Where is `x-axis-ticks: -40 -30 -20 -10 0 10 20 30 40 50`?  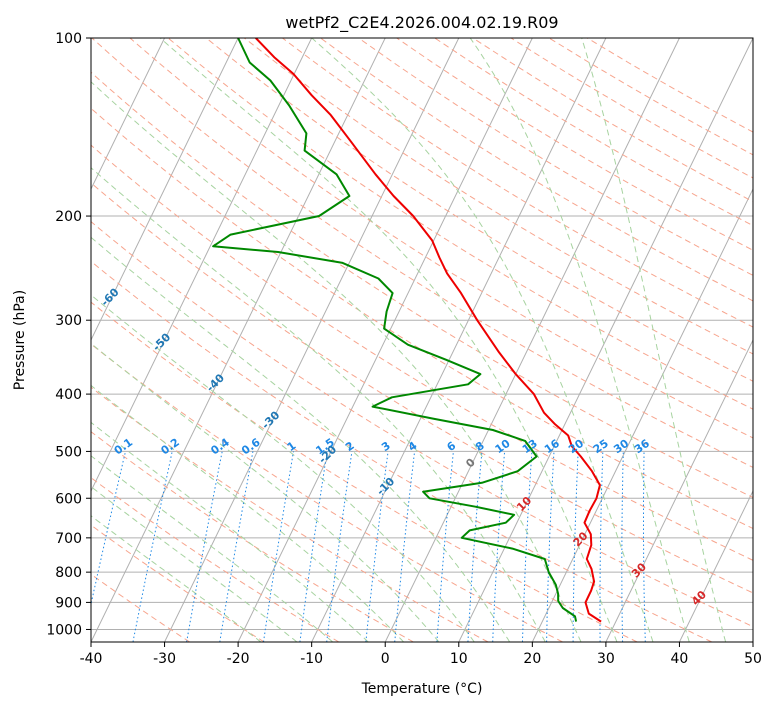 x-axis-ticks: -40 -30 -20 -10 0 10 20 30 40 50 is located at coordinates (421, 654).